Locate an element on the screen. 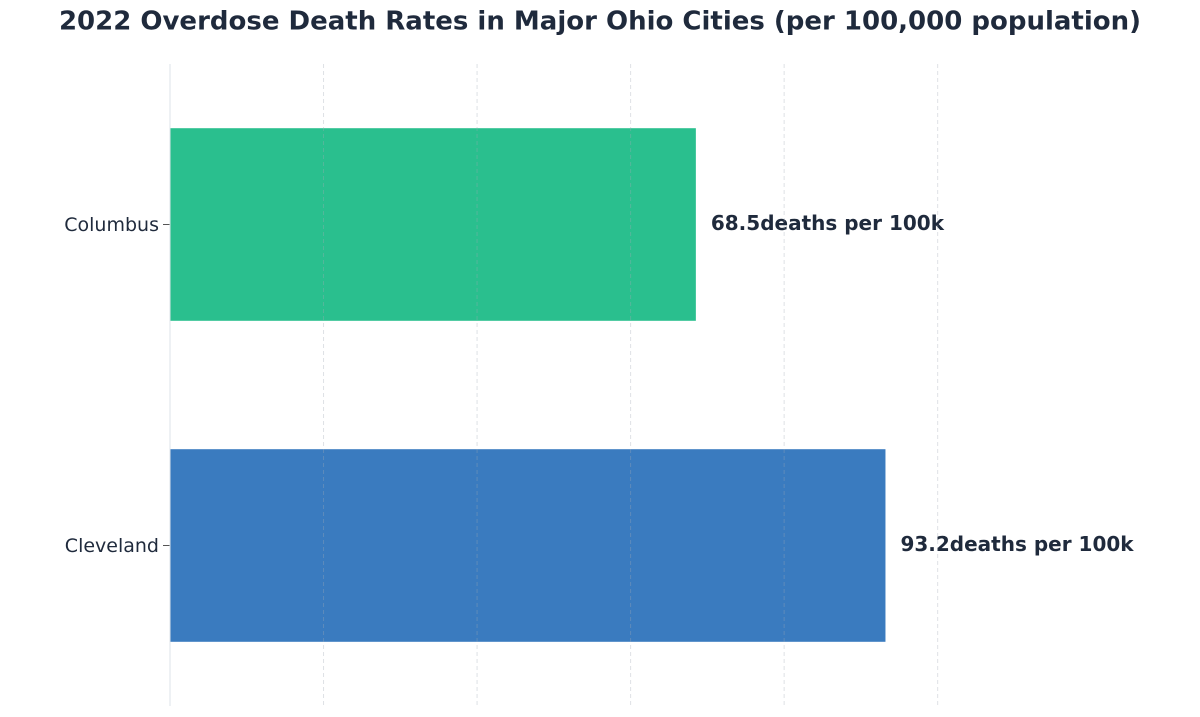 The height and width of the screenshot is (717, 1200). y-tick-label: Cleveland is located at coordinates (112, 546).